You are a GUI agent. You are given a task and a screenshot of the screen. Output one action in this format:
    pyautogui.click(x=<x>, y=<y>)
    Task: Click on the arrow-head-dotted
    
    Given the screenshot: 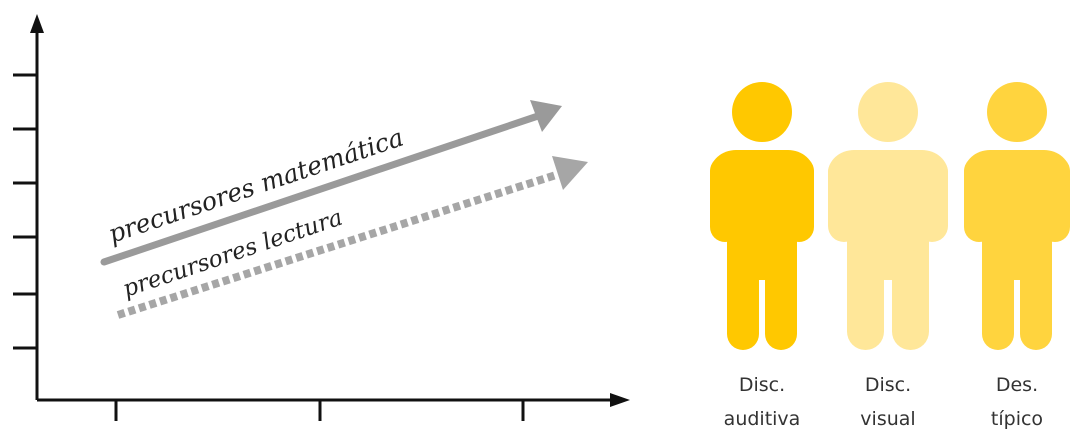 What is the action you would take?
    pyautogui.click(x=570, y=173)
    